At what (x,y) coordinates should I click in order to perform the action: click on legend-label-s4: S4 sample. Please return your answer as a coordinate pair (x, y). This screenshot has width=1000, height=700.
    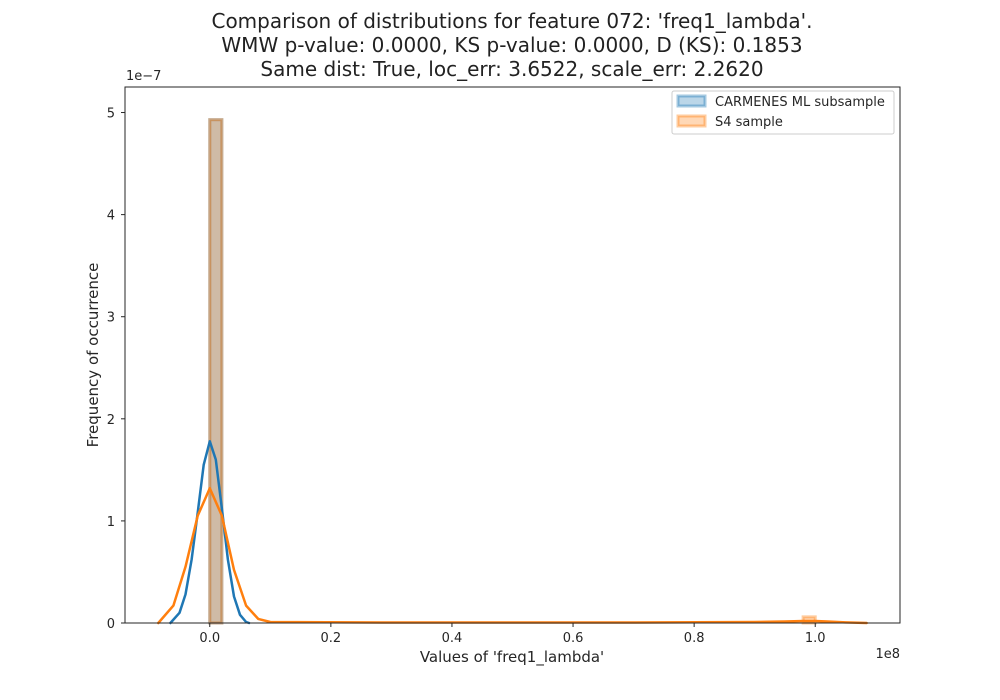
    Looking at the image, I should click on (749, 122).